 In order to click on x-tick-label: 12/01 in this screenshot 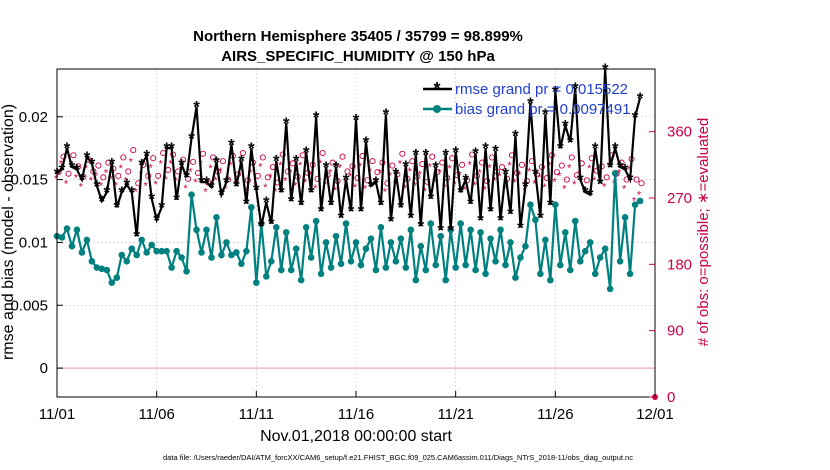, I will do `click(655, 414)`.